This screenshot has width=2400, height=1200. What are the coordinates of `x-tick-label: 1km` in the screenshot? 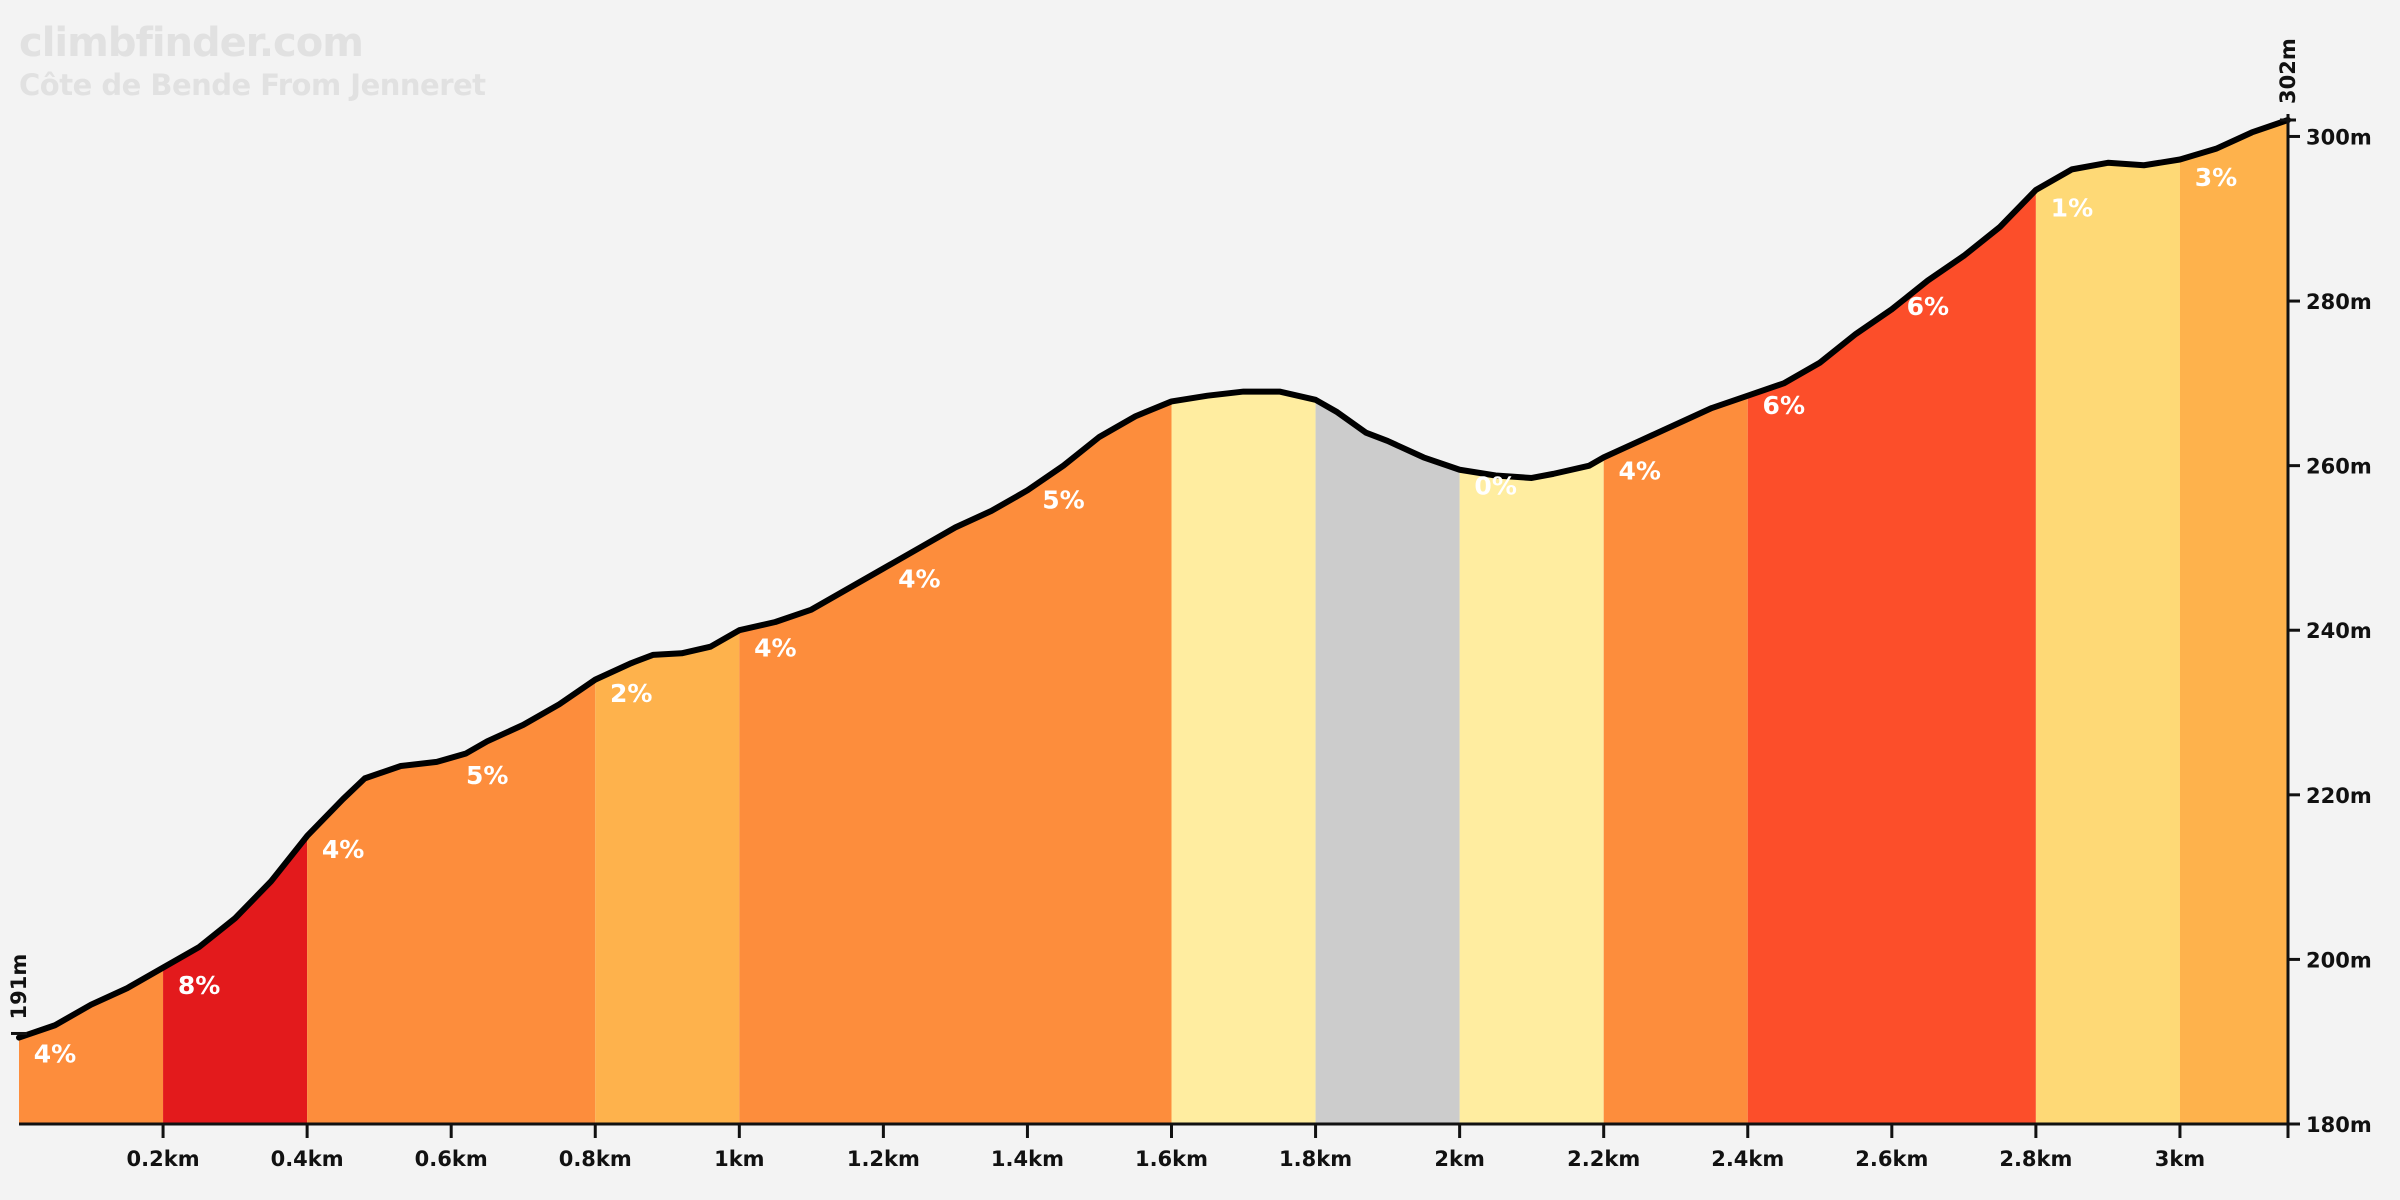 It's located at (739, 1159).